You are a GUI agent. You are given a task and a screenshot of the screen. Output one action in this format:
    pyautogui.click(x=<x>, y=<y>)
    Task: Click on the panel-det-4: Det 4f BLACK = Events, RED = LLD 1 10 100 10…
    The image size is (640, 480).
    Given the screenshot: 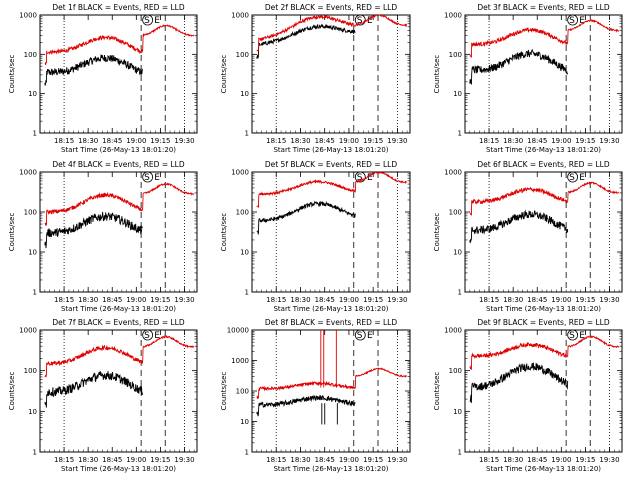 What is the action you would take?
    pyautogui.click(x=103, y=236)
    